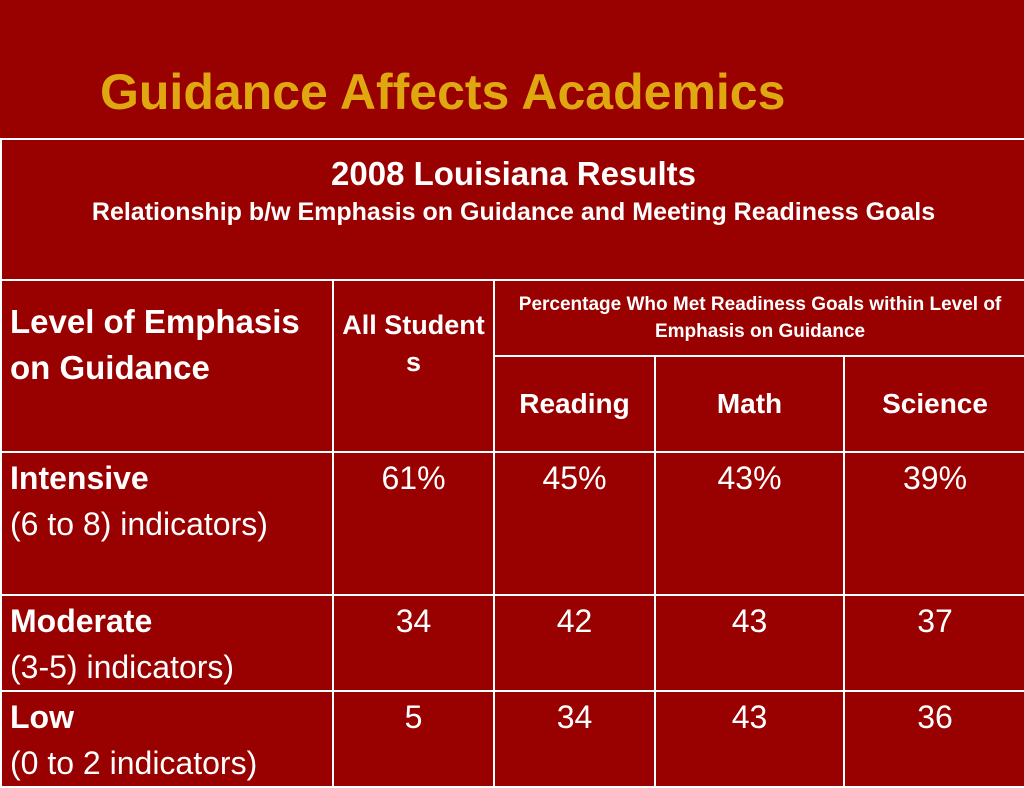  I want to click on table-row-low: Low (0 to 2 indicators) 5 34 43 36, so click(512, 739).